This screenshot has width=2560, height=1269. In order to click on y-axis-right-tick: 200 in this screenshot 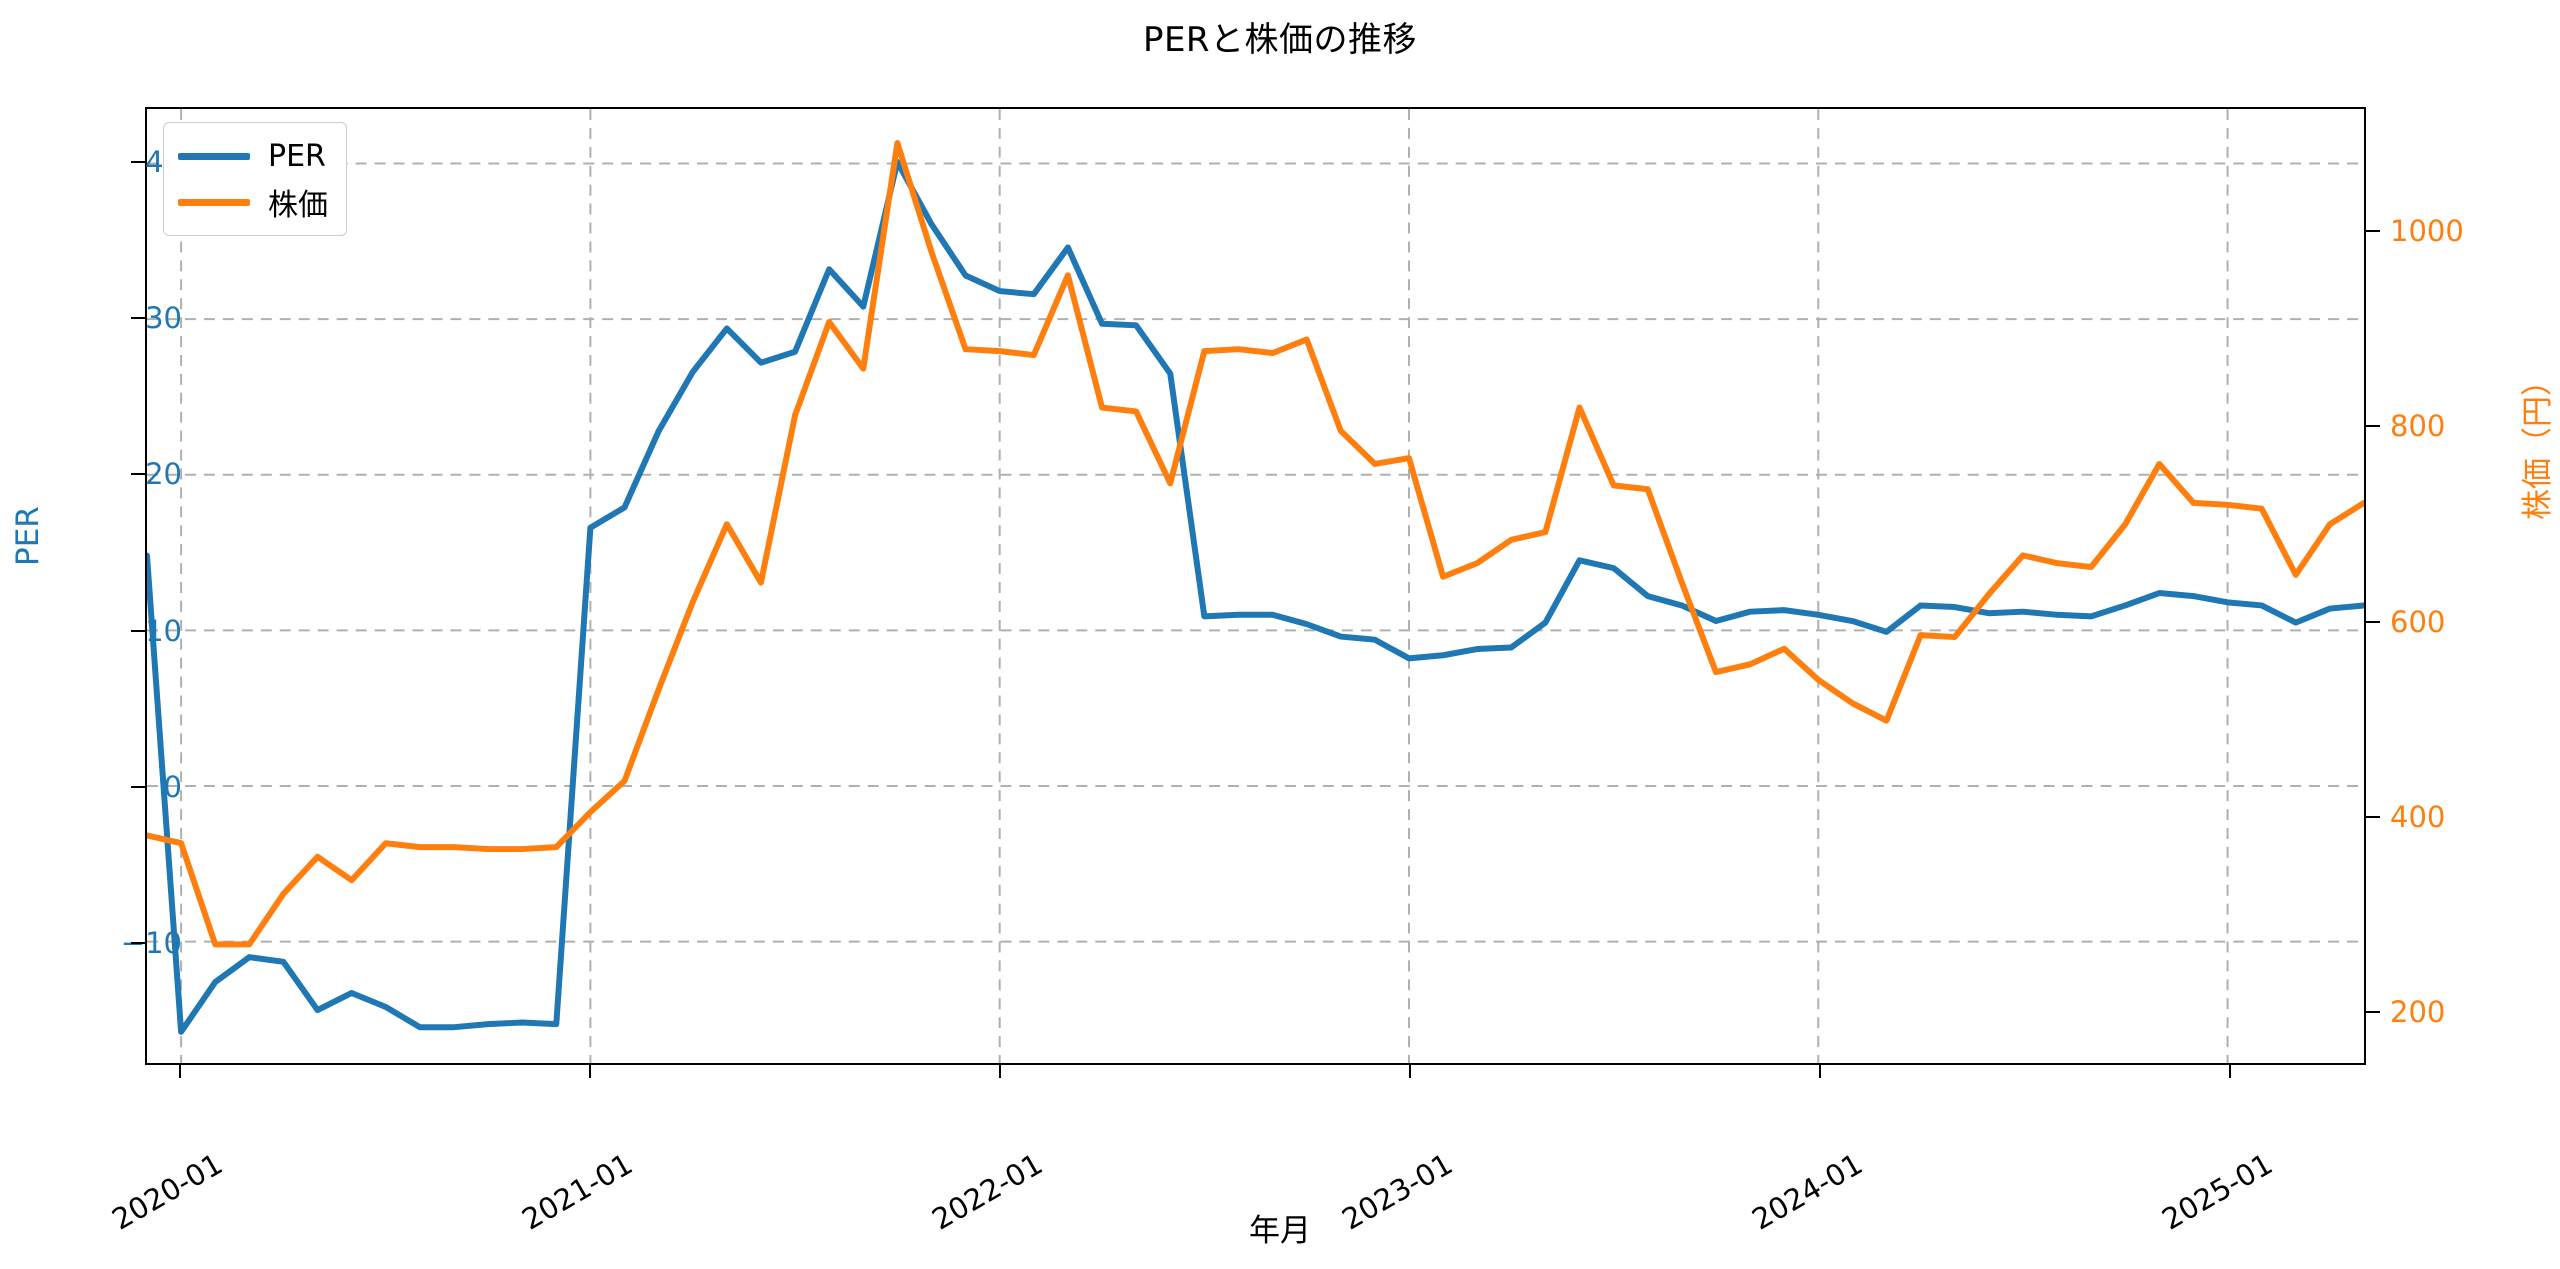, I will do `click(2418, 1012)`.